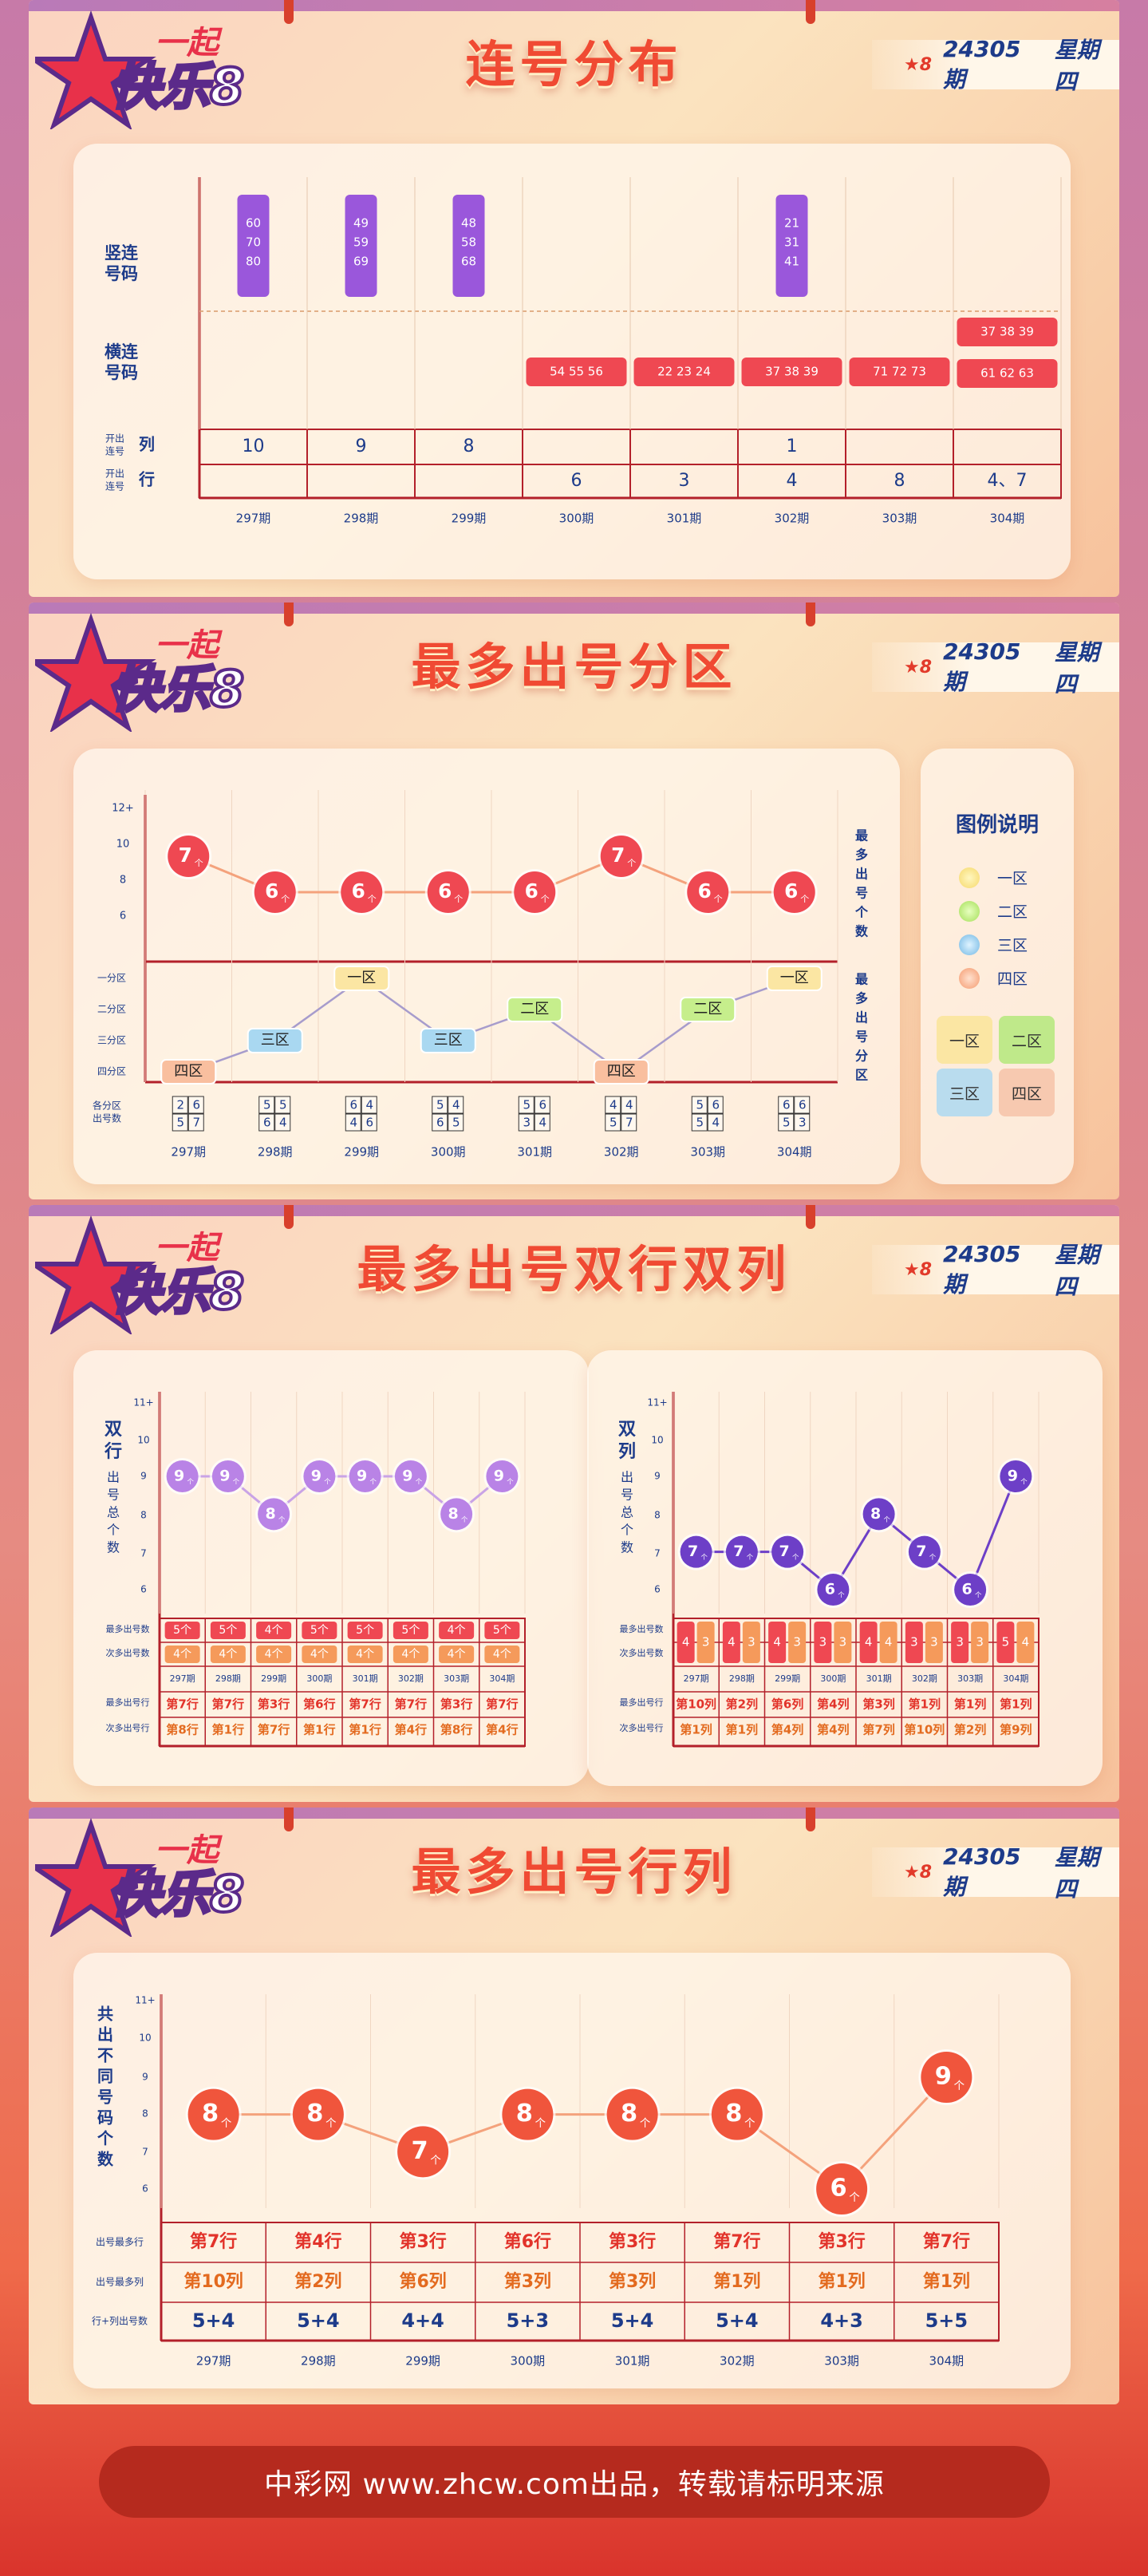 This screenshot has width=1148, height=2576. Describe the element at coordinates (502, 1704) in the screenshot. I see `most-row-value: 第7行` at that location.